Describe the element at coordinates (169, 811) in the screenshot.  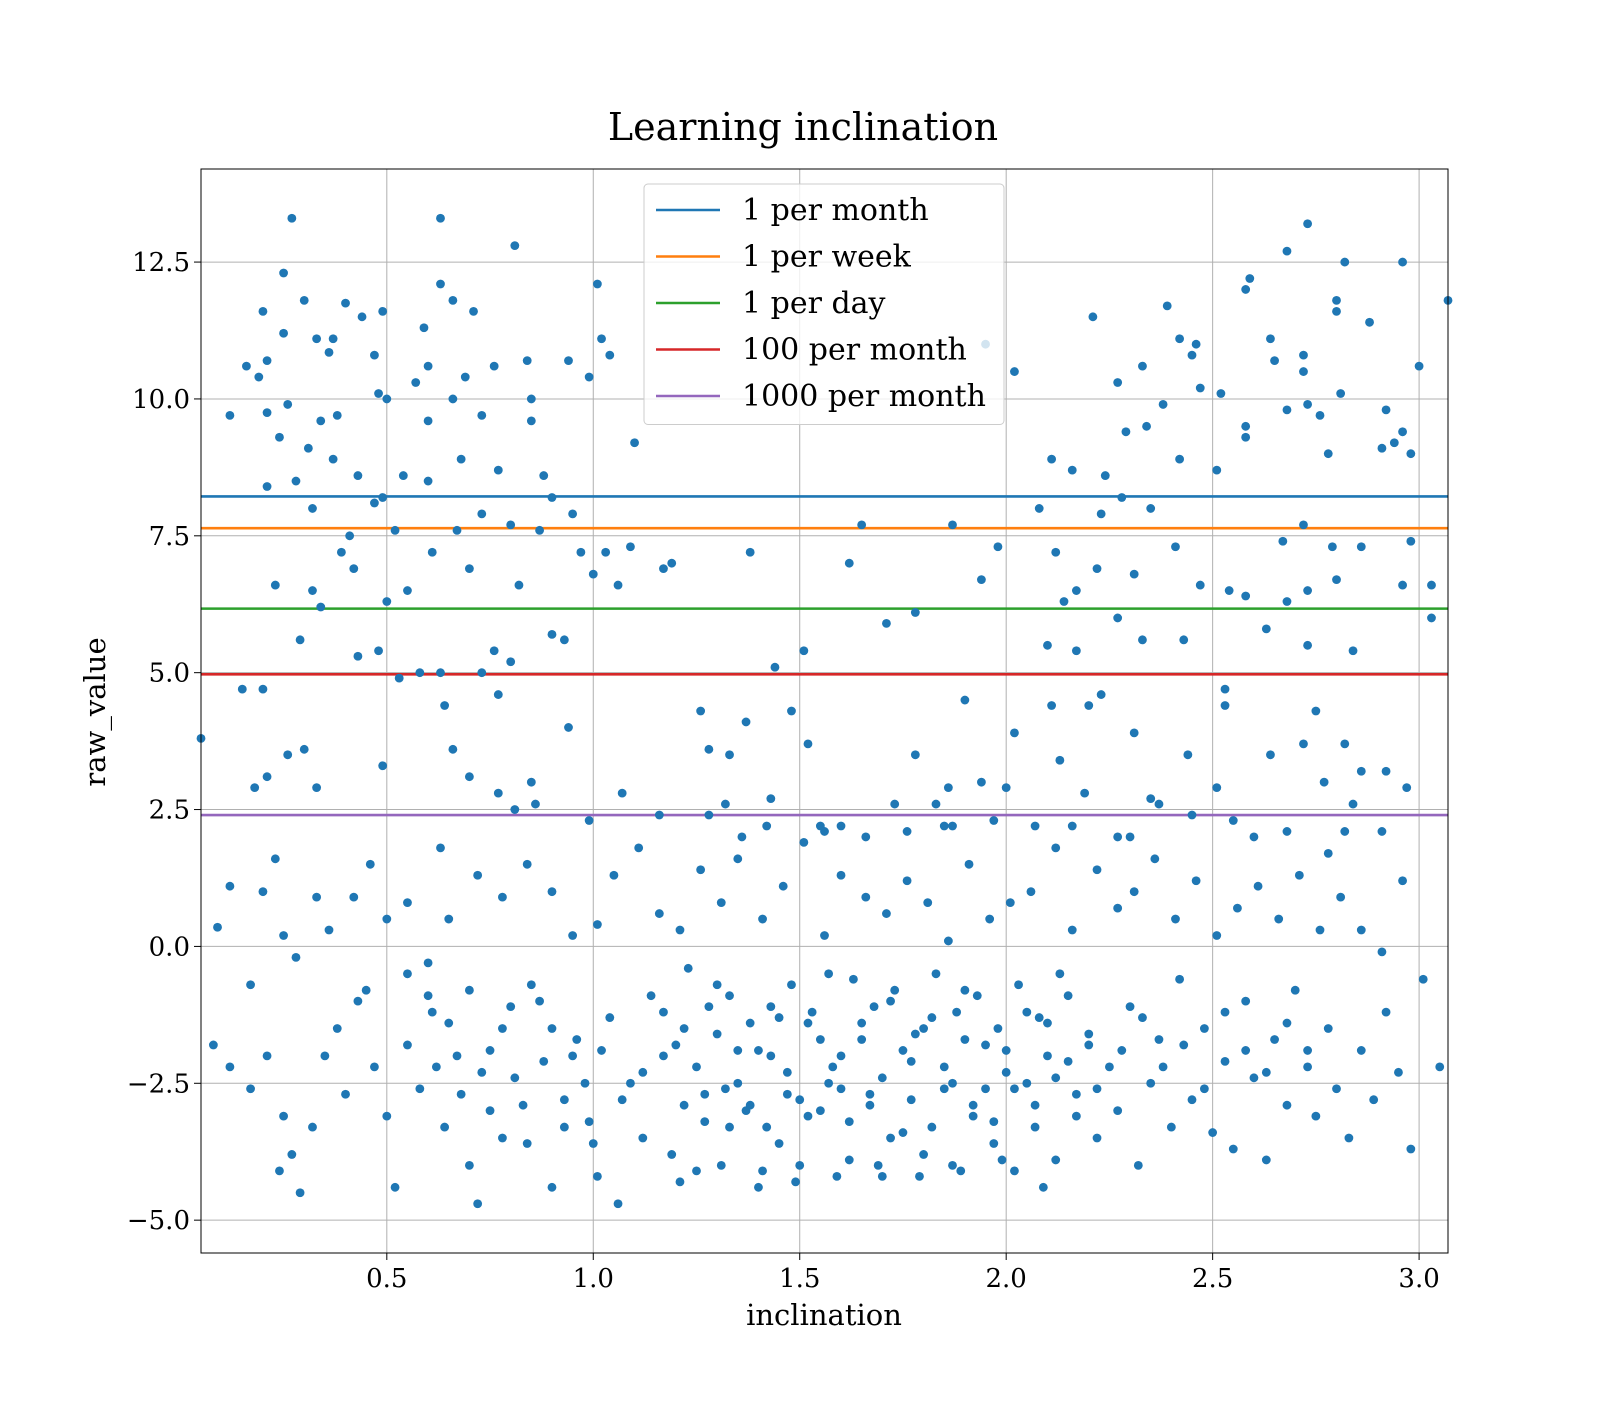
I see `y-tick-label: 2.5` at that location.